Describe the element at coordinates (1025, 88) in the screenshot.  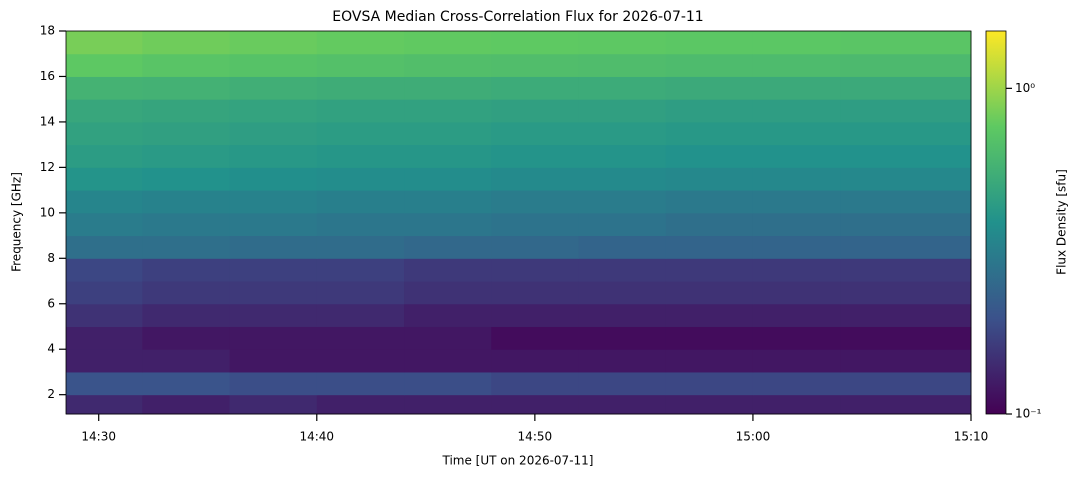
I see `colorbar-tick-label: 10⁰` at that location.